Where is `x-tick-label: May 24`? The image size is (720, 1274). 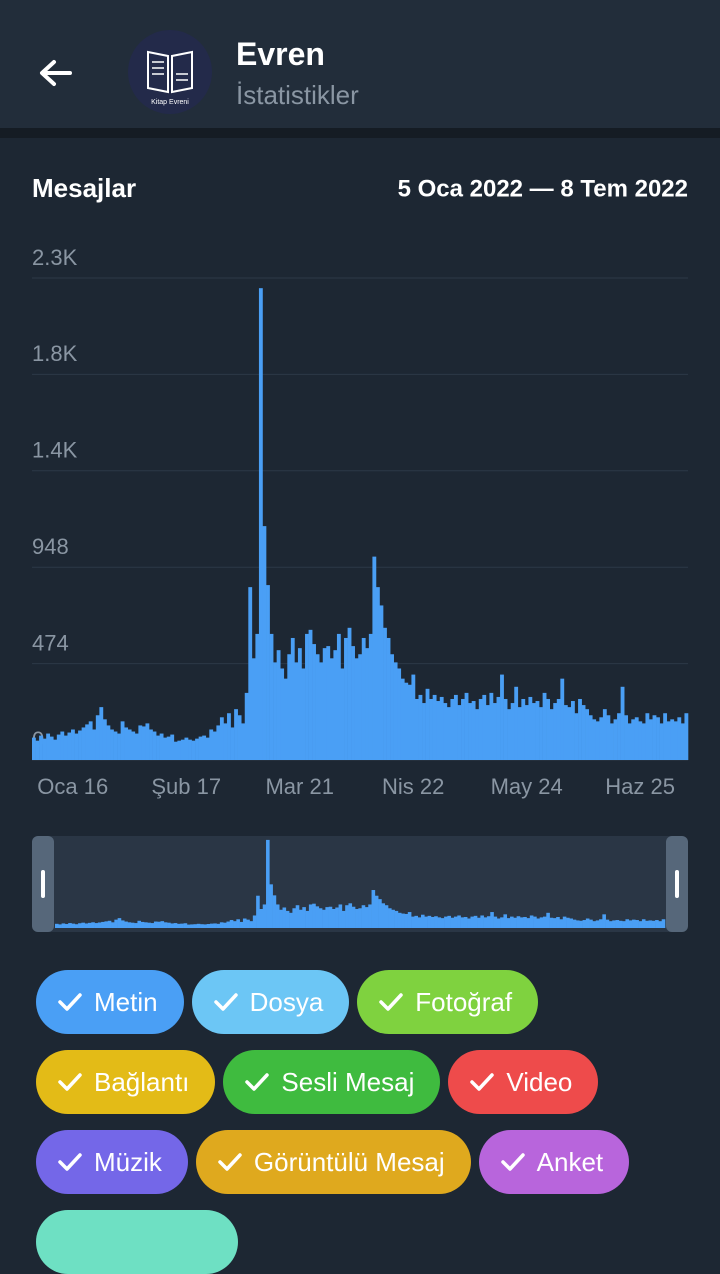 x-tick-label: May 24 is located at coordinates (527, 786).